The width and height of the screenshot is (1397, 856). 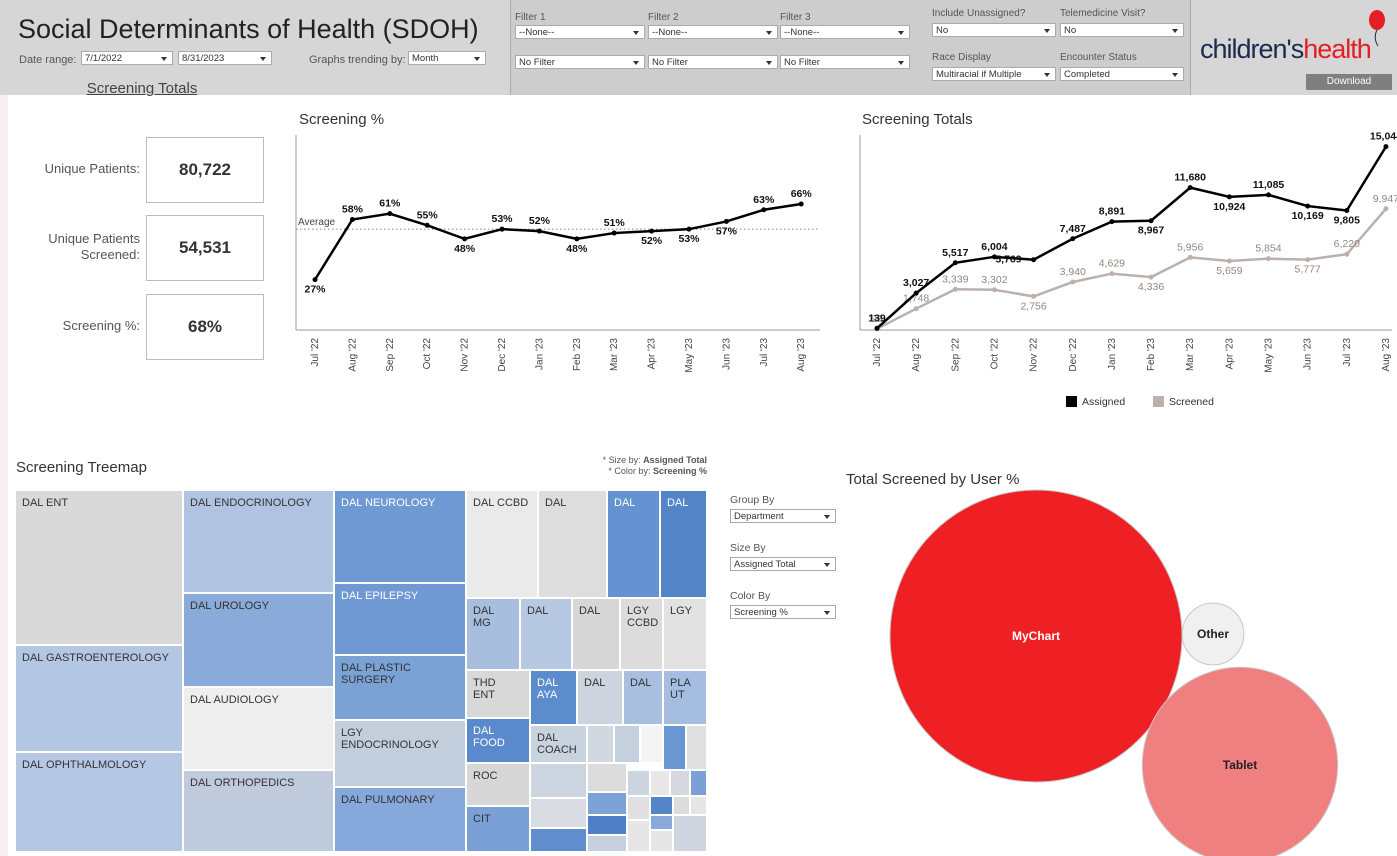 I want to click on value-label: 5,769, so click(x=1008, y=260).